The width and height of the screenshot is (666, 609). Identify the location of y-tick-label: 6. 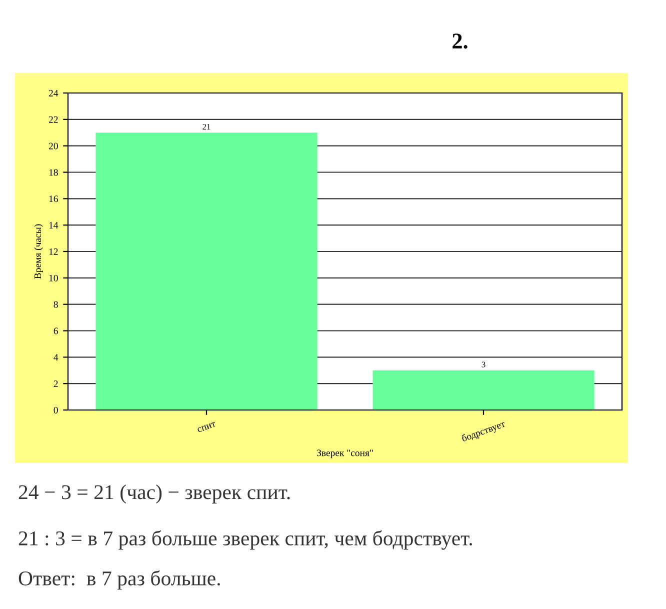
(56, 331).